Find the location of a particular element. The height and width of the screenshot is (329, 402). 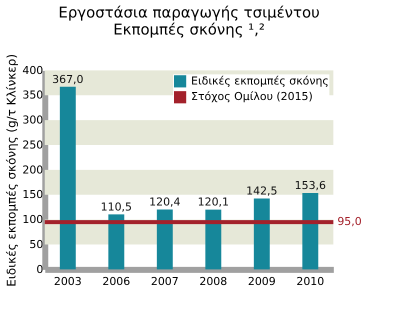

text: 95,0 is located at coordinates (349, 221).